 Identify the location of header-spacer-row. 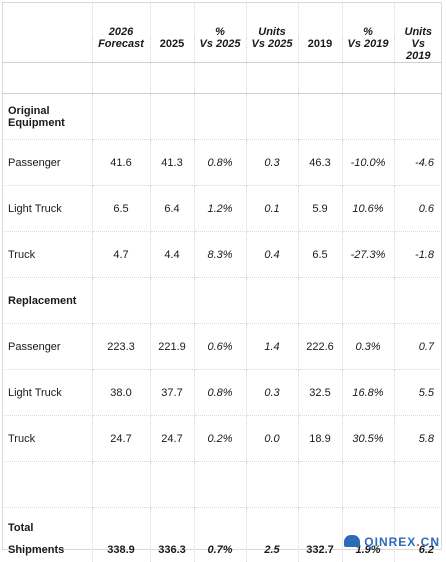
(222, 78).